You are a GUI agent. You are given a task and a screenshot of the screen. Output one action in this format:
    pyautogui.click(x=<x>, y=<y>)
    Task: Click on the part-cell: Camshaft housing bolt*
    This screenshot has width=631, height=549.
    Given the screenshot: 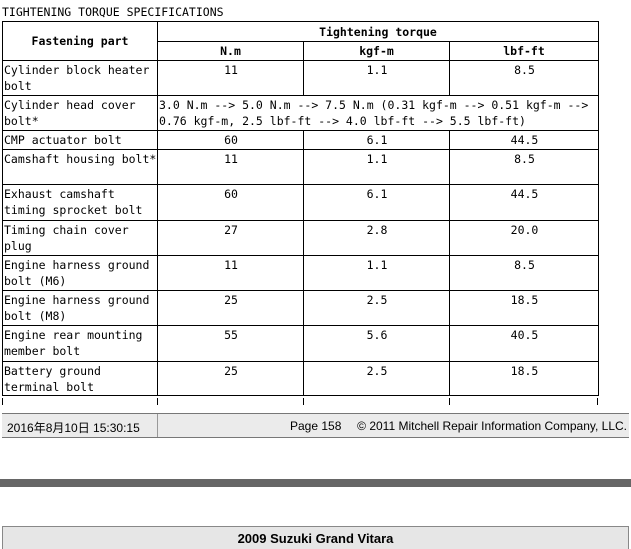 What is the action you would take?
    pyautogui.click(x=80, y=167)
    